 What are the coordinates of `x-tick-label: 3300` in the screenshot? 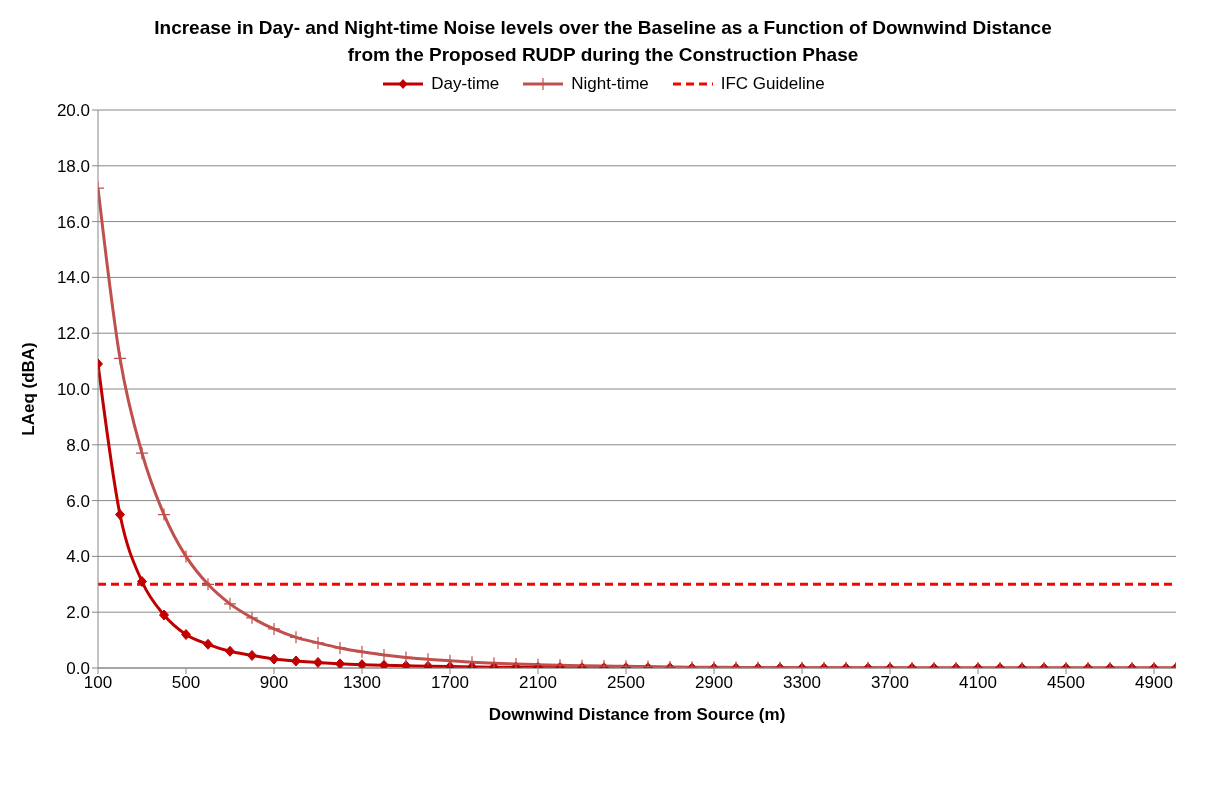 It's located at (802, 683).